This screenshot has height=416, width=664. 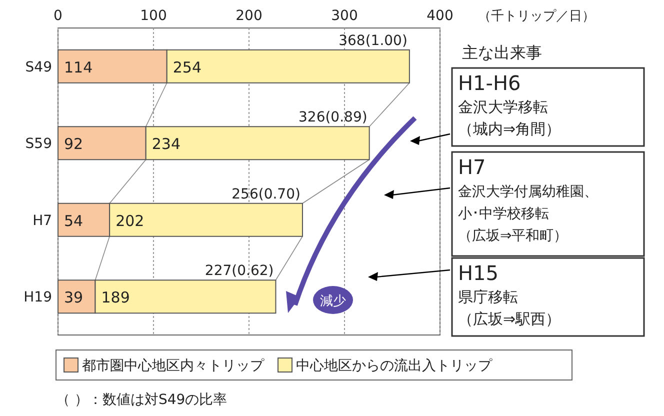 What do you see at coordinates (478, 273) in the screenshot?
I see `text: H15` at bounding box center [478, 273].